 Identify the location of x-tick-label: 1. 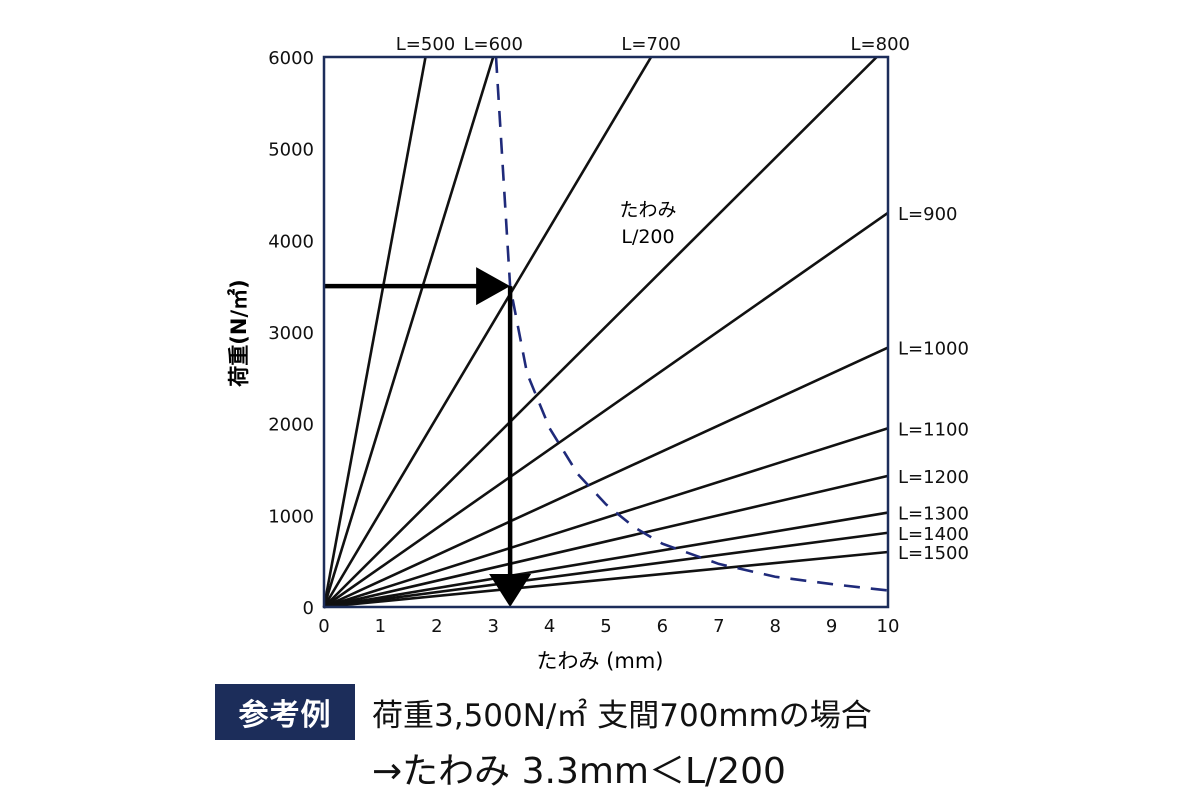
(380, 626).